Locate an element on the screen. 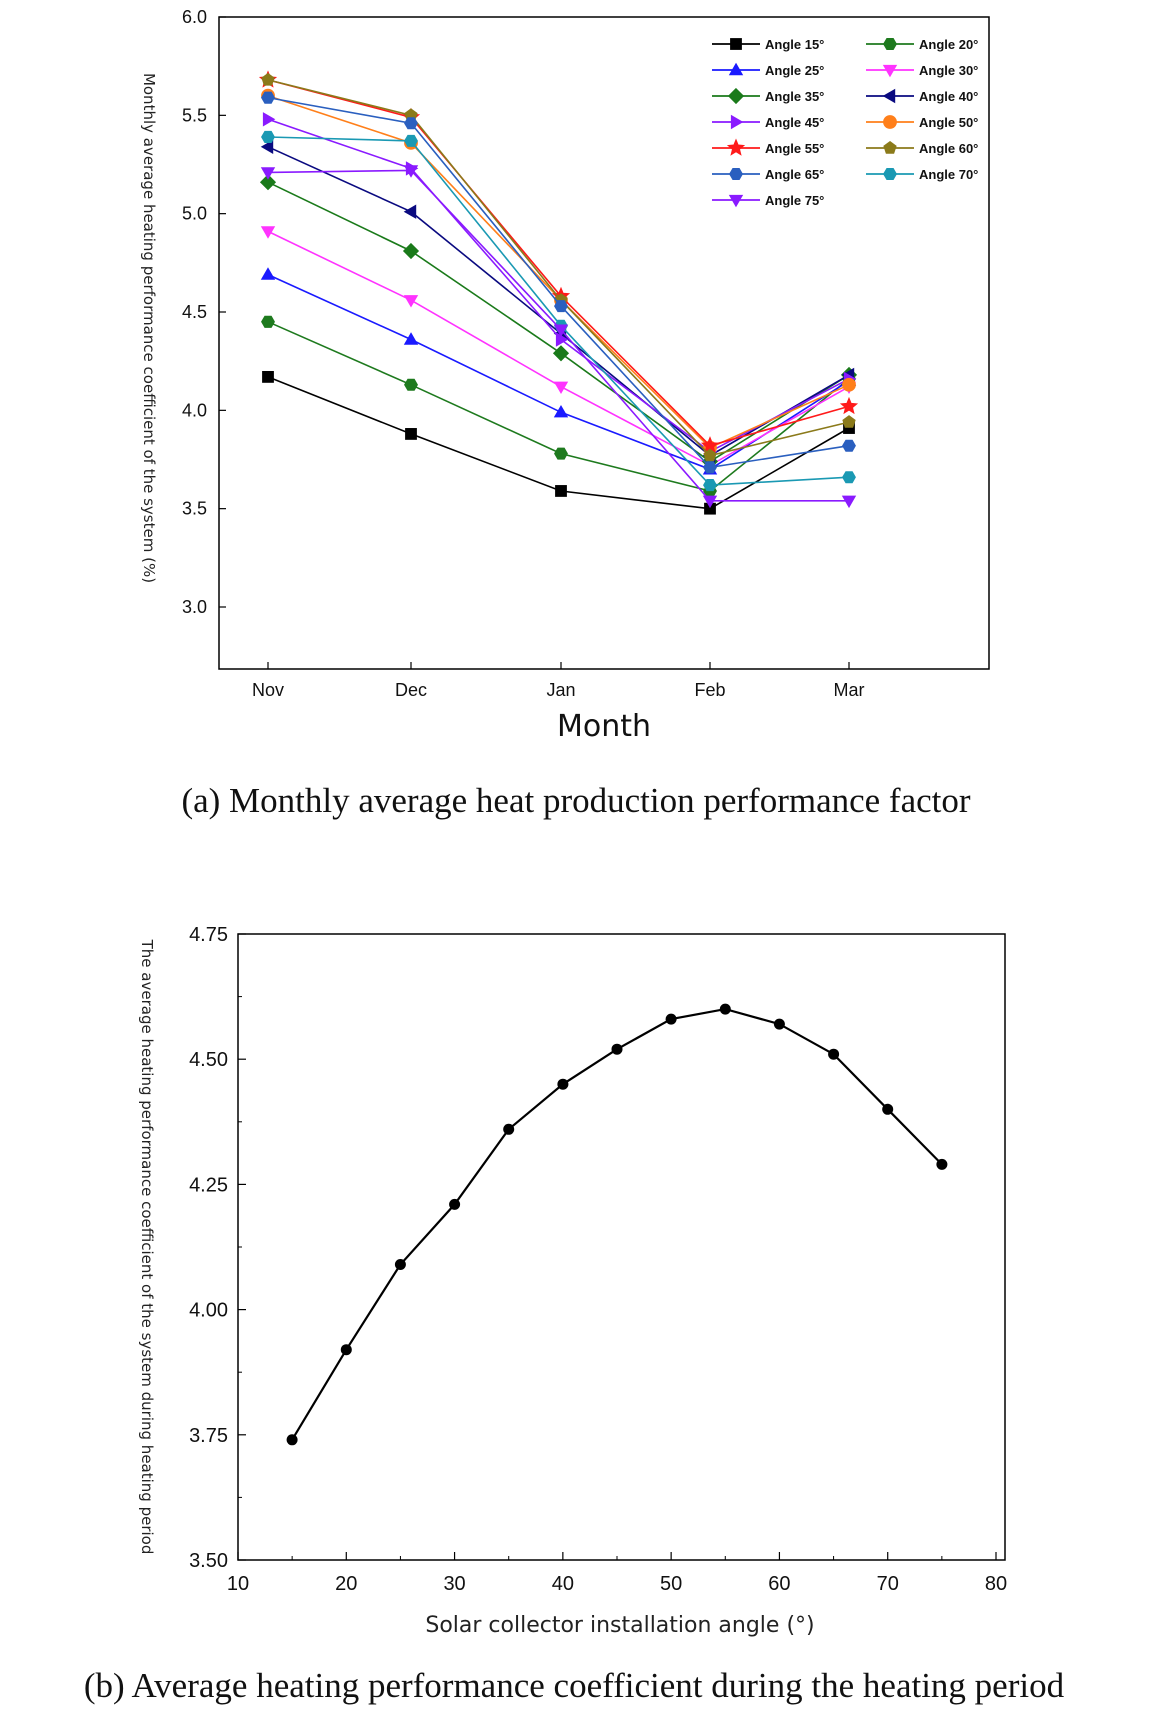 This screenshot has height=1717, width=1151. chart-b-x-tick-label: 20 is located at coordinates (346, 1584).